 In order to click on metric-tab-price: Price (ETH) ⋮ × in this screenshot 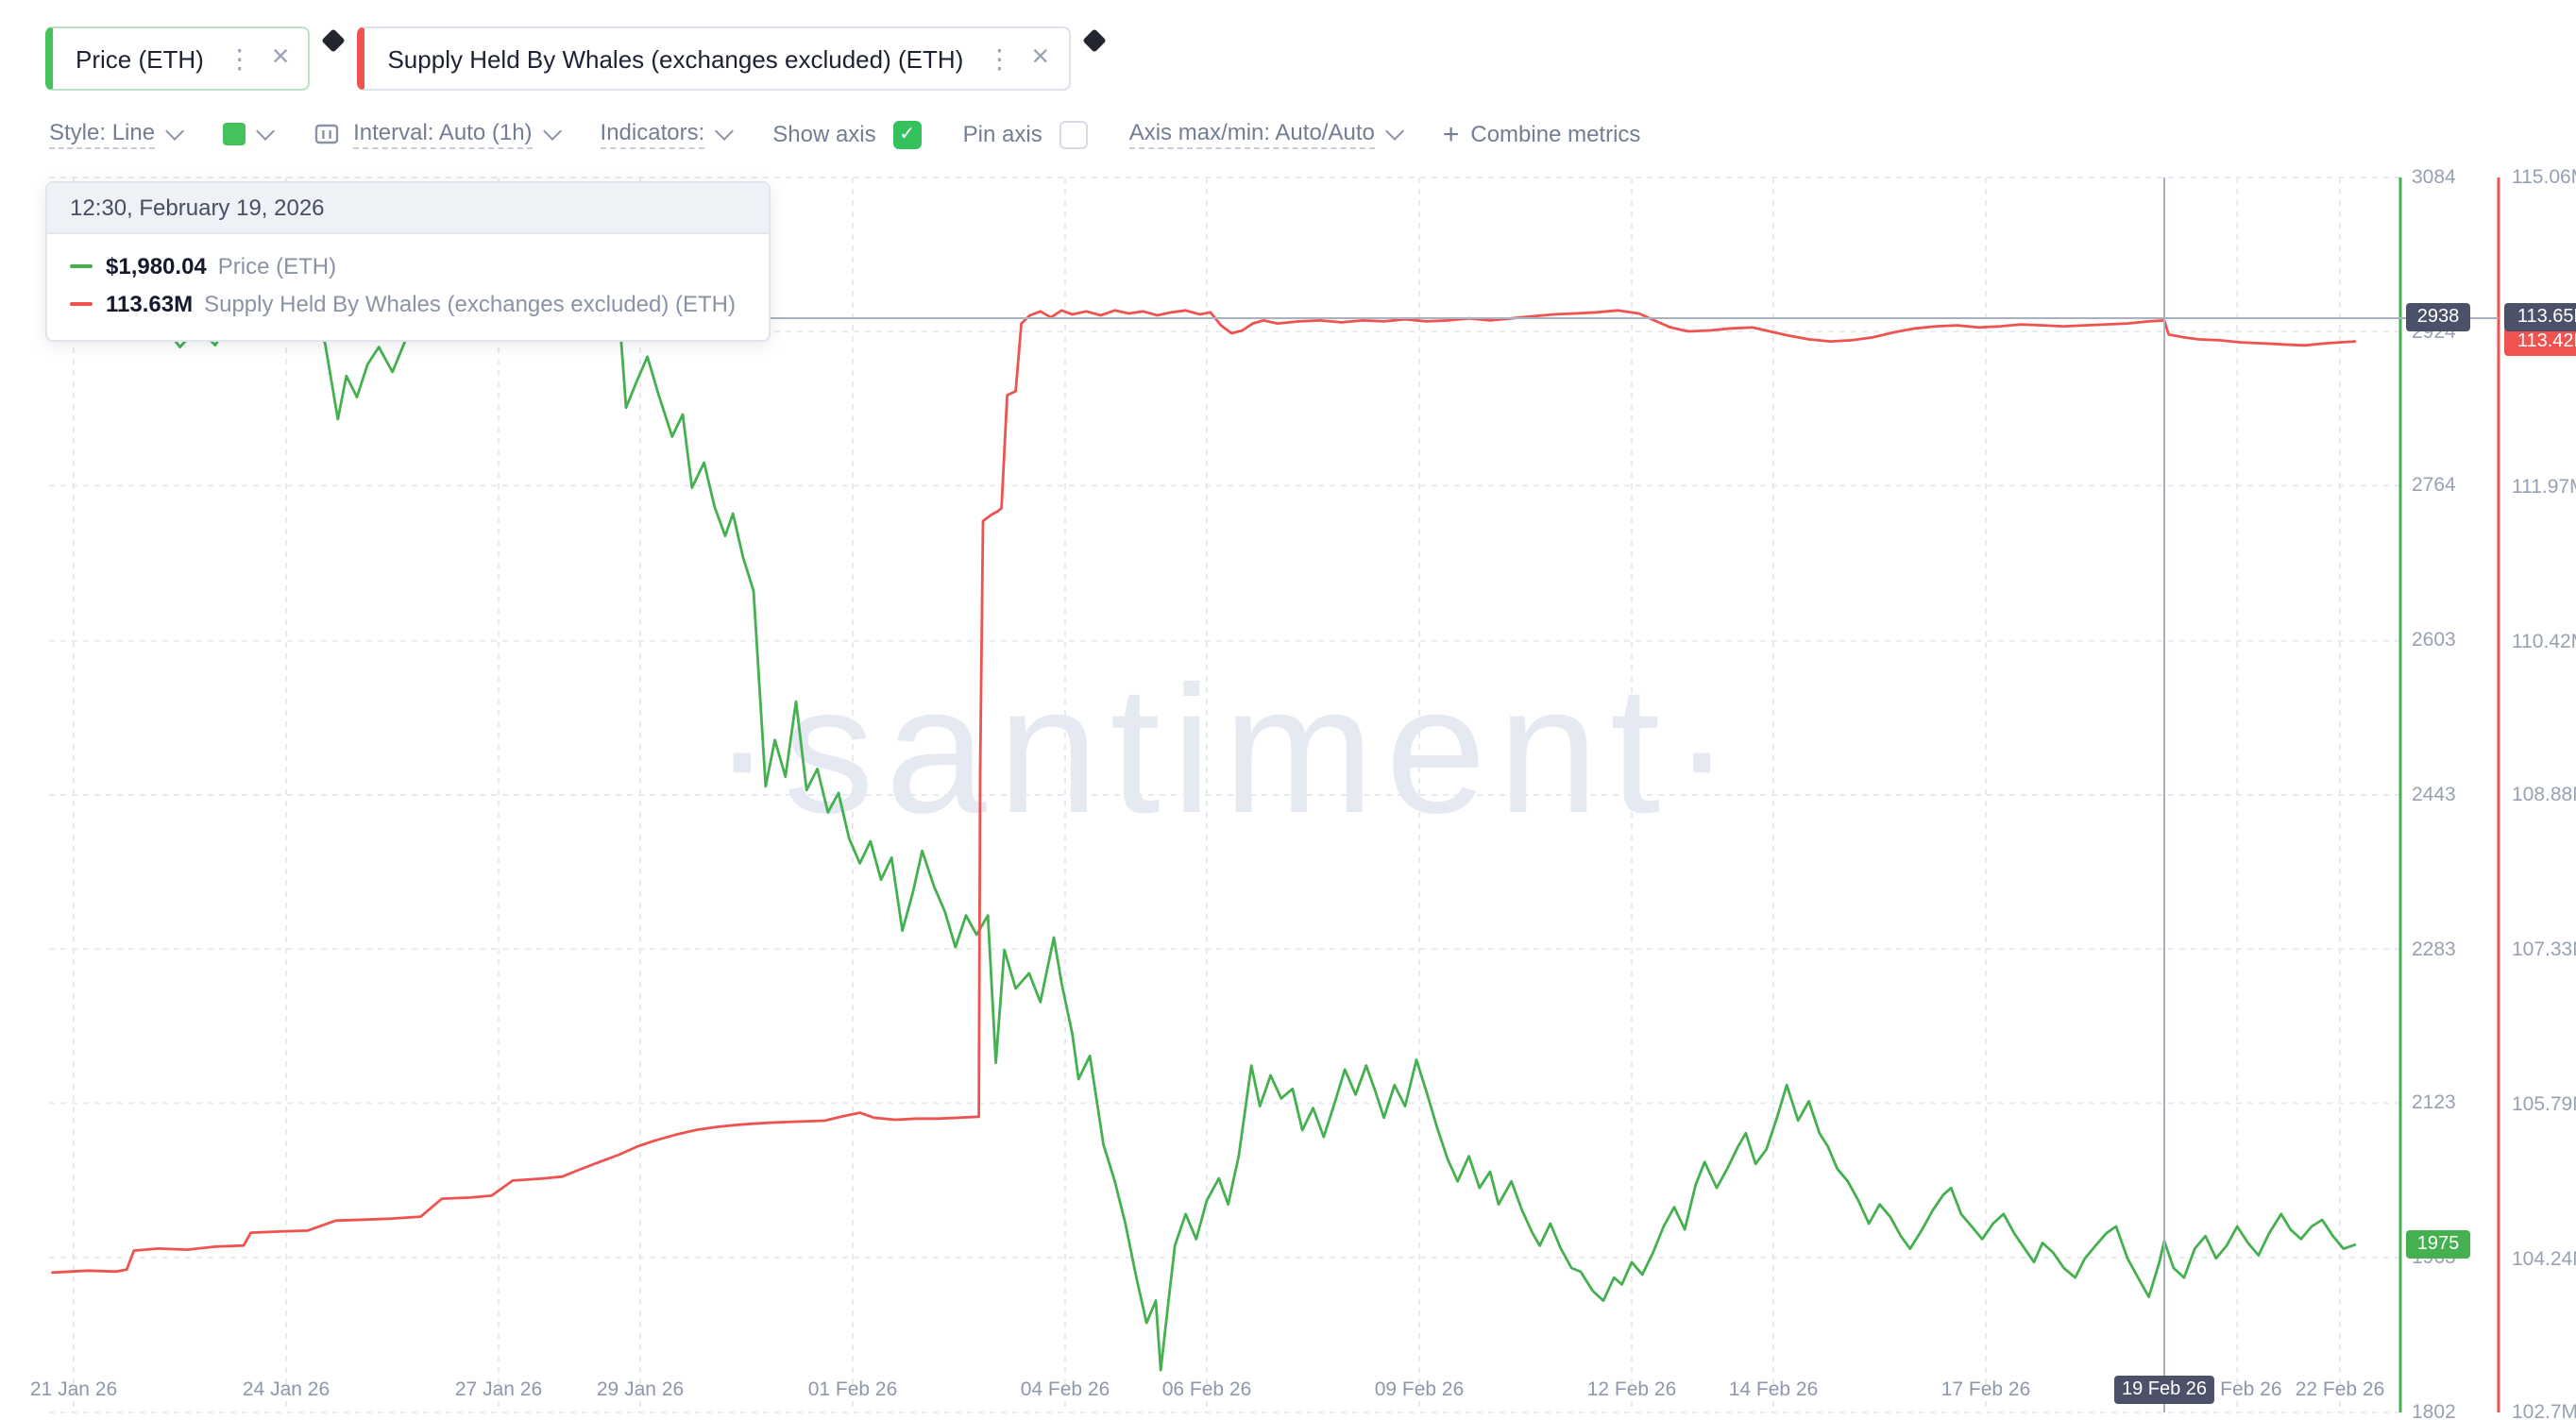, I will do `click(178, 58)`.